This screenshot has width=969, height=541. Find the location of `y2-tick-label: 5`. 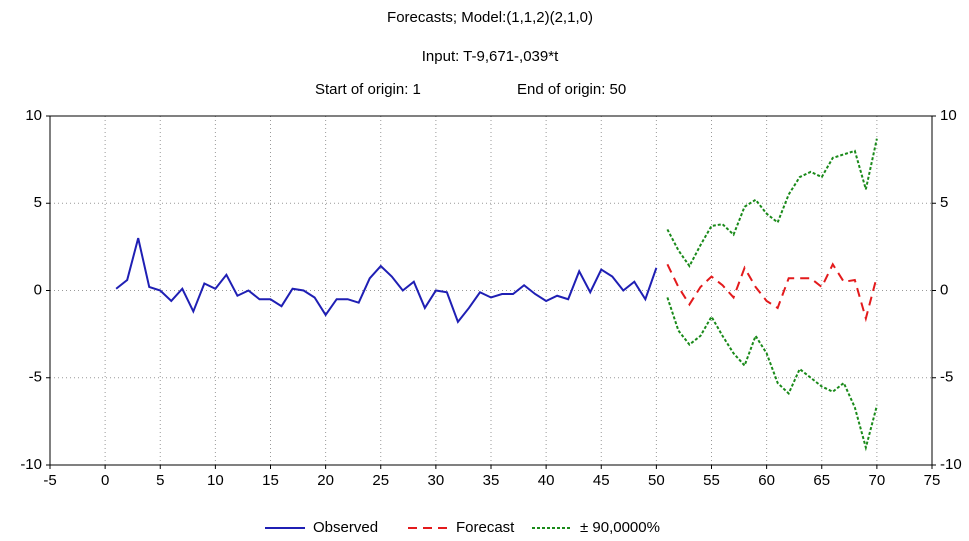

y2-tick-label: 5 is located at coordinates (944, 202).